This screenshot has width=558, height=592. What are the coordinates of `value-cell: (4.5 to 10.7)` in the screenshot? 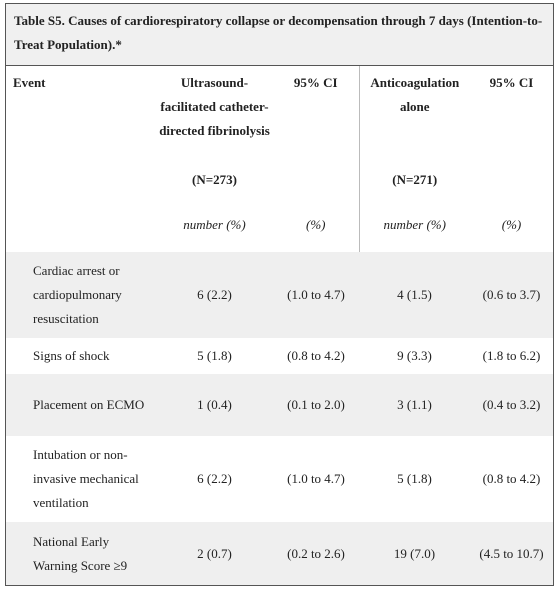 It's located at (511, 553).